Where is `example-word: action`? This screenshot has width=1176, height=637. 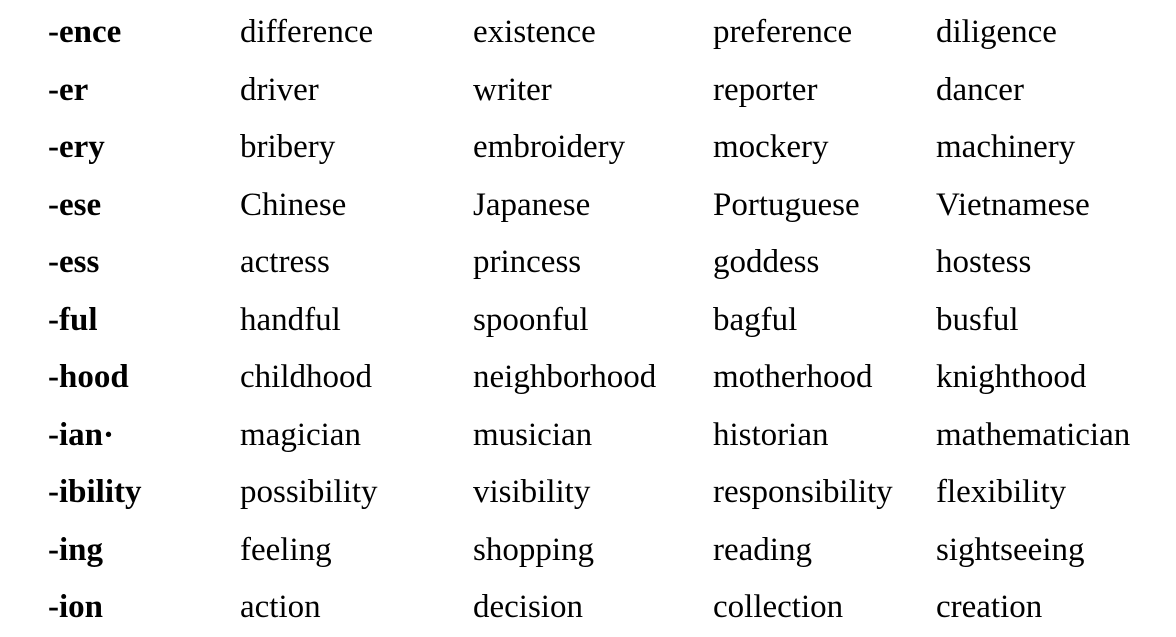
example-word: action is located at coordinates (280, 607).